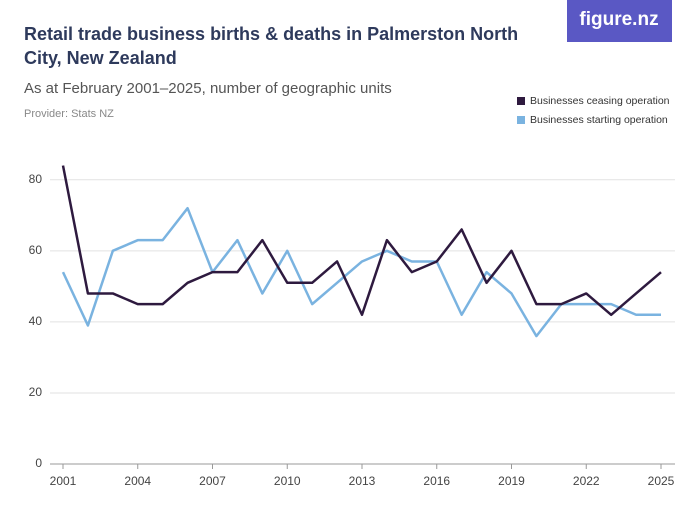 Image resolution: width=700 pixels, height=525 pixels. I want to click on x-tick-label: 2001, so click(63, 481).